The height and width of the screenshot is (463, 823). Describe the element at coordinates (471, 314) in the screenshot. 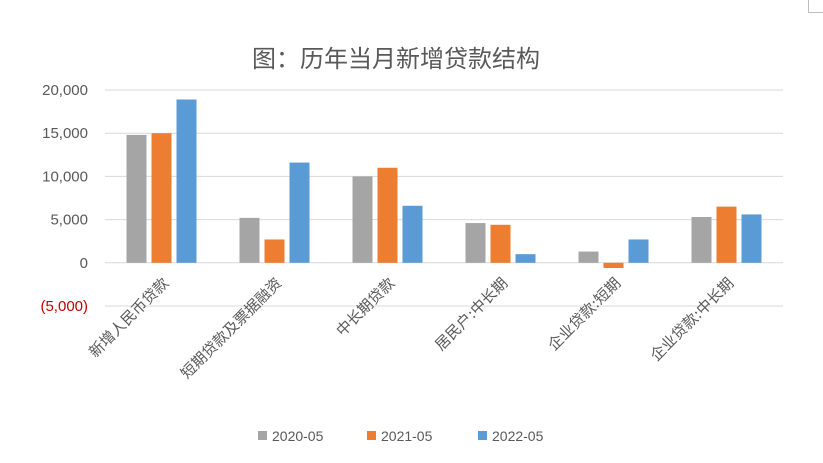

I see `x-tick-label: 居民户:中长期` at that location.